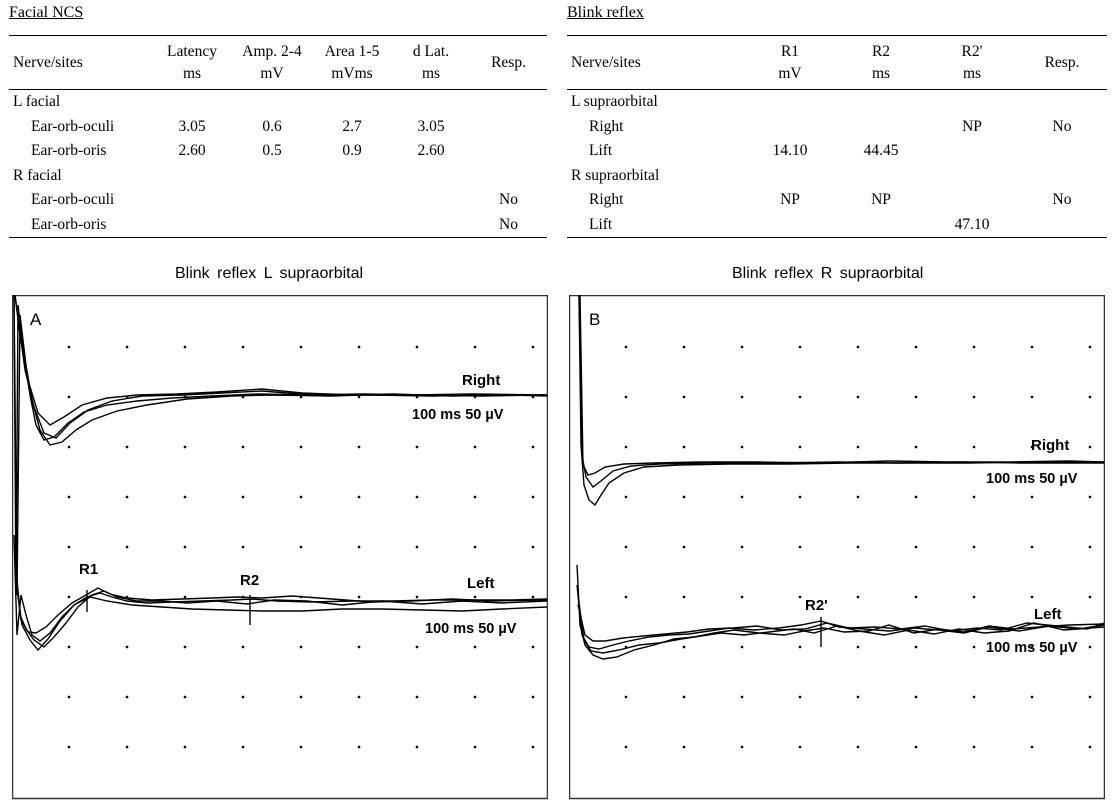 The width and height of the screenshot is (1113, 804). Describe the element at coordinates (280, 593) in the screenshot. I see `panel-a-left-traces` at that location.